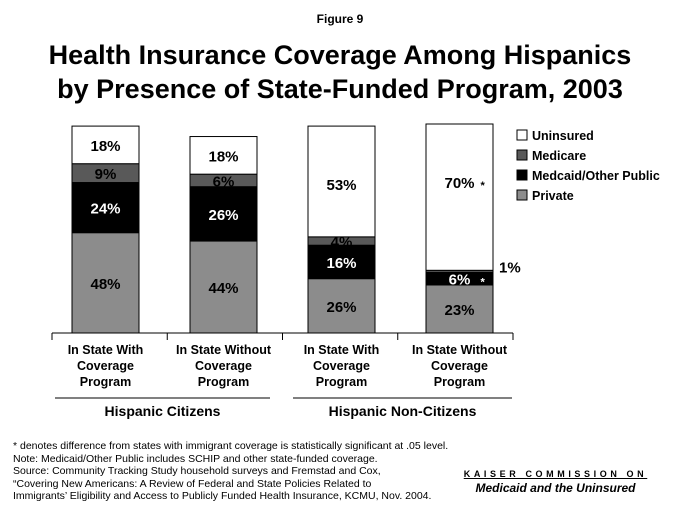  Describe the element at coordinates (553, 196) in the screenshot. I see `legend-label: Private` at that location.